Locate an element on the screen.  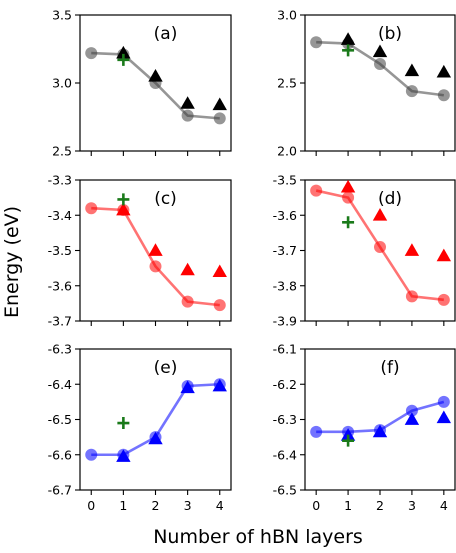
y-tick-label: -6.7 is located at coordinates (60, 490).